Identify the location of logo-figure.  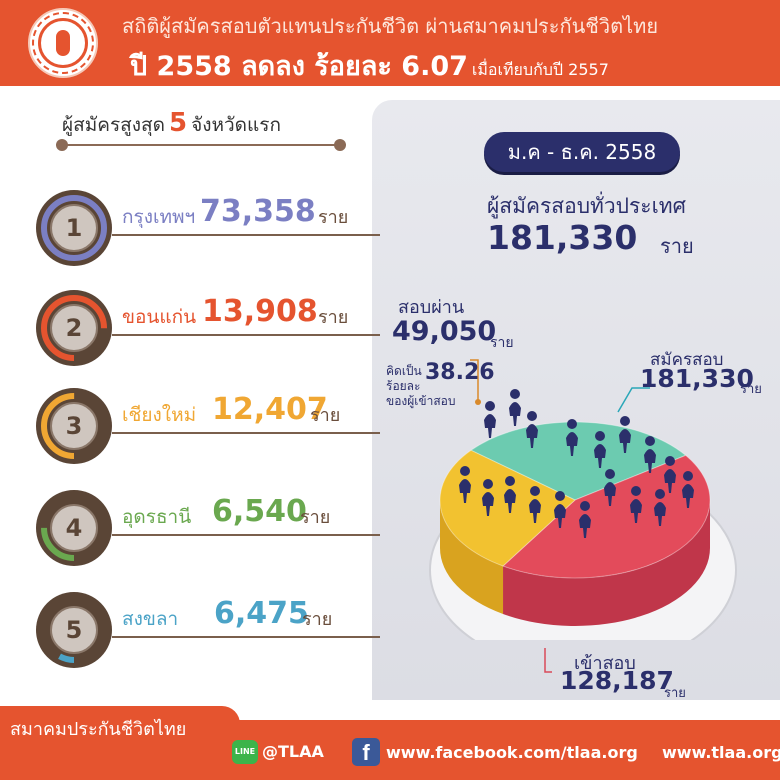
(63, 43).